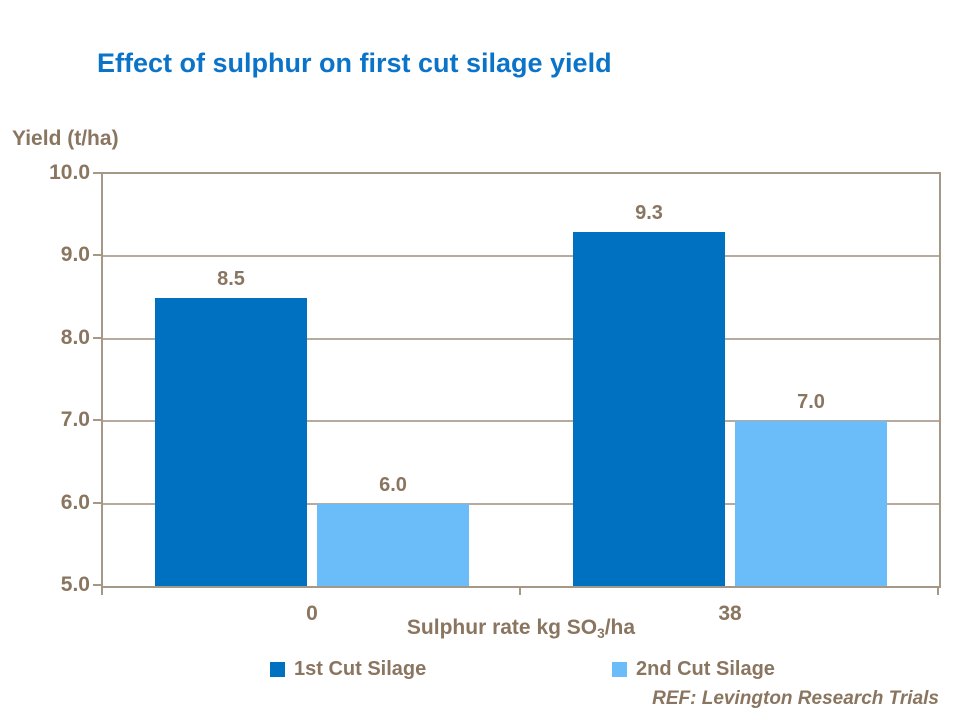 The height and width of the screenshot is (720, 960). Describe the element at coordinates (360, 668) in the screenshot. I see `legend-label: 1st Cut Silage` at that location.